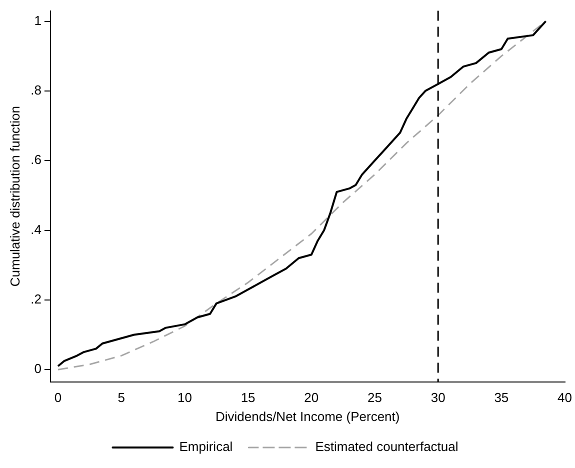 The width and height of the screenshot is (575, 468). Describe the element at coordinates (206, 446) in the screenshot. I see `legend-label: Empirical` at that location.